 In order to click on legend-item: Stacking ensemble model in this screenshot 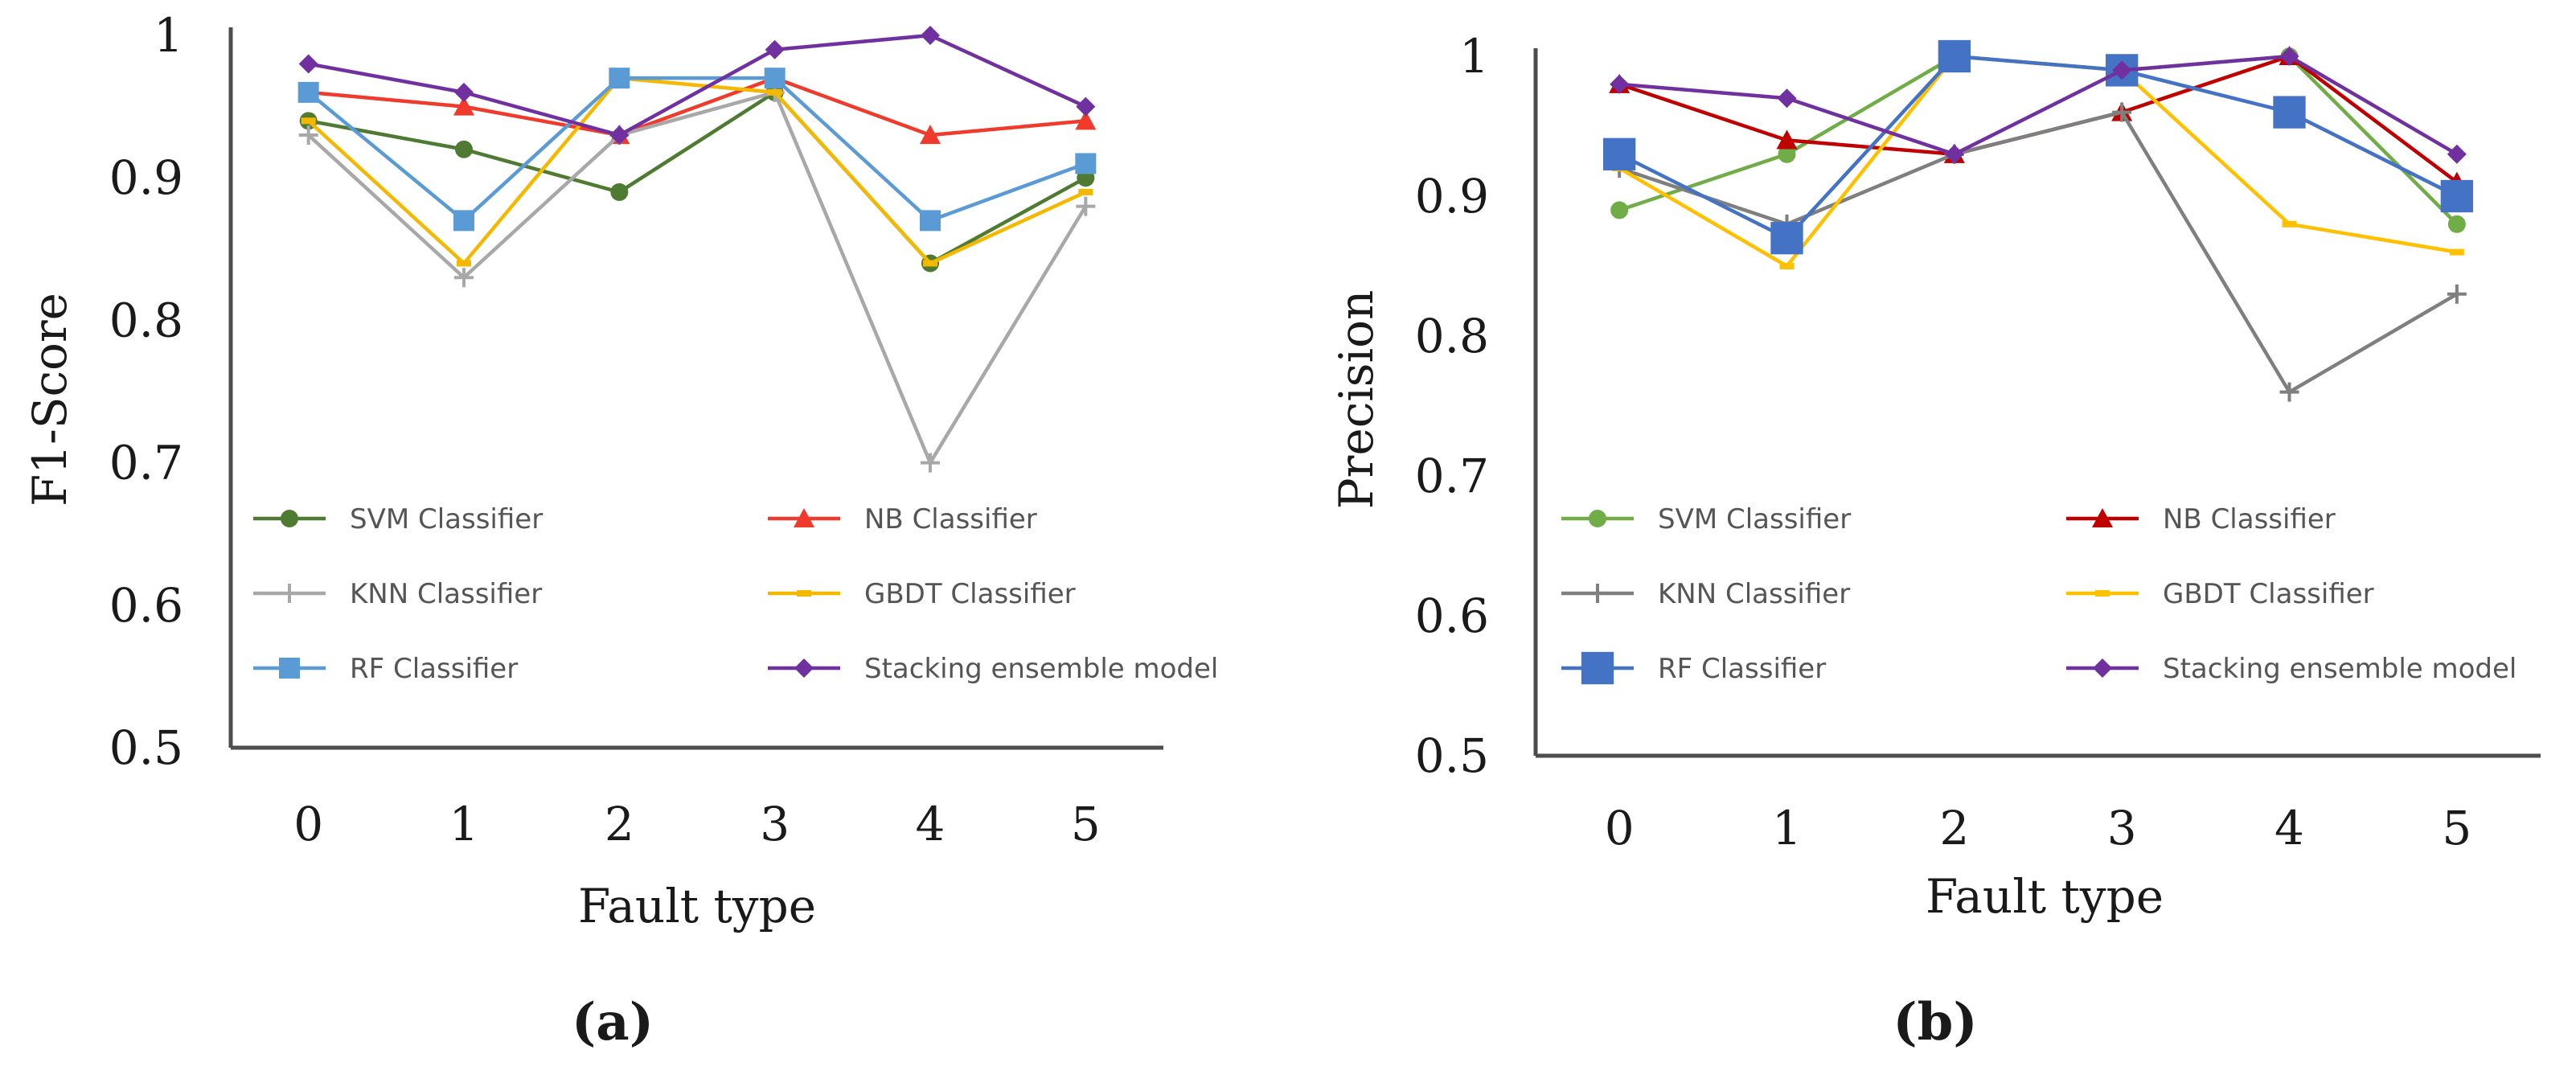, I will do `click(993, 669)`.